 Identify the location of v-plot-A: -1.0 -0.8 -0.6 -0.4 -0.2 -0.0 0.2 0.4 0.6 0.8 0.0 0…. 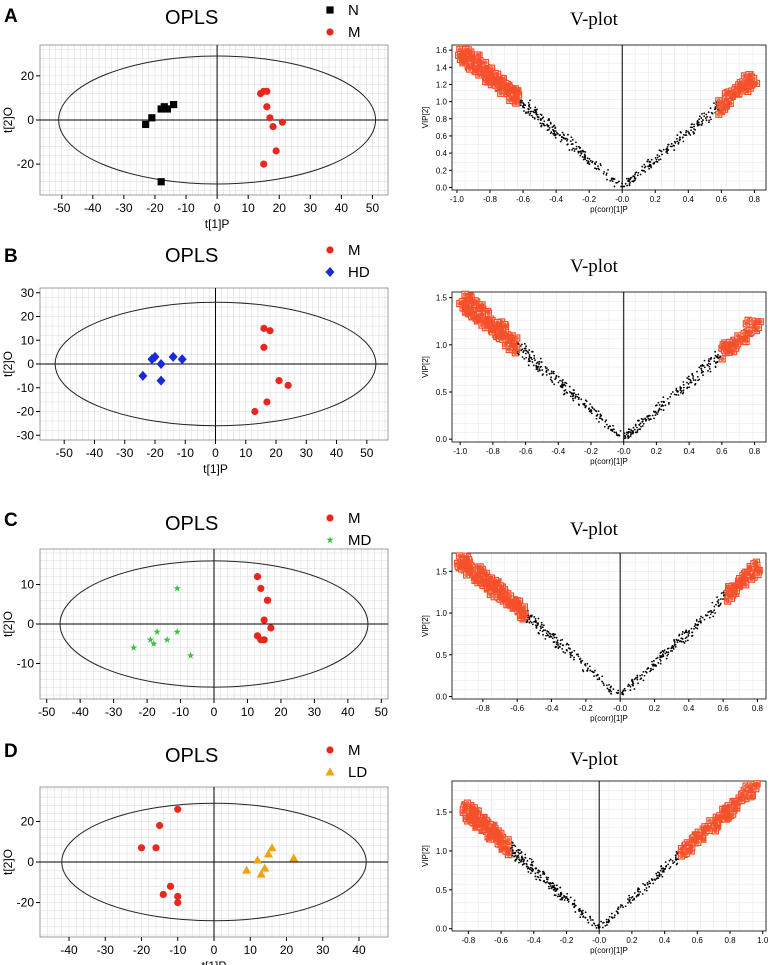
(594, 129).